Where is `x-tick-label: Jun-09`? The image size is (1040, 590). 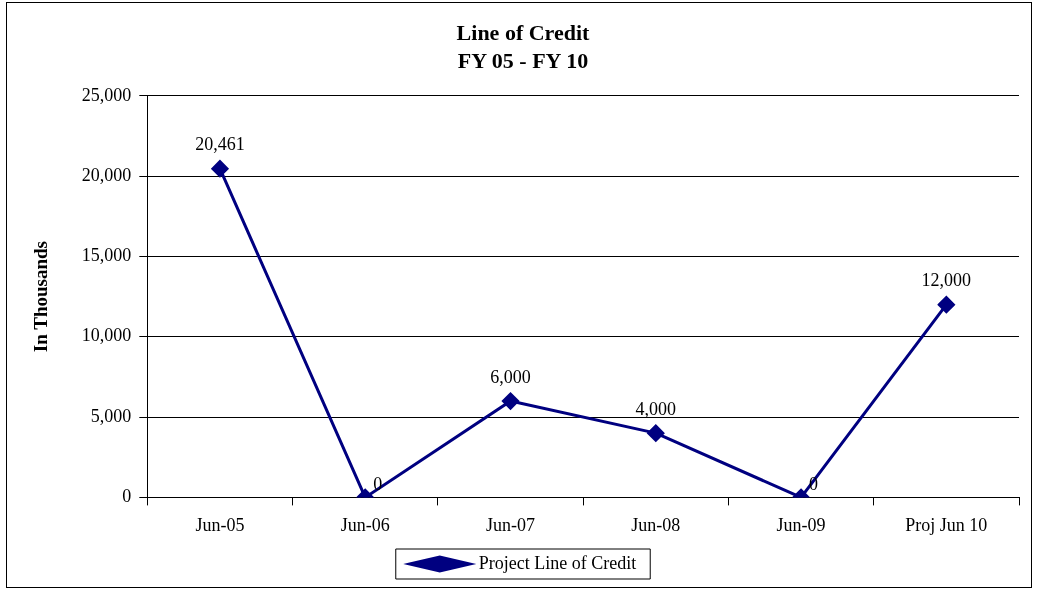
x-tick-label: Jun-09 is located at coordinates (801, 524).